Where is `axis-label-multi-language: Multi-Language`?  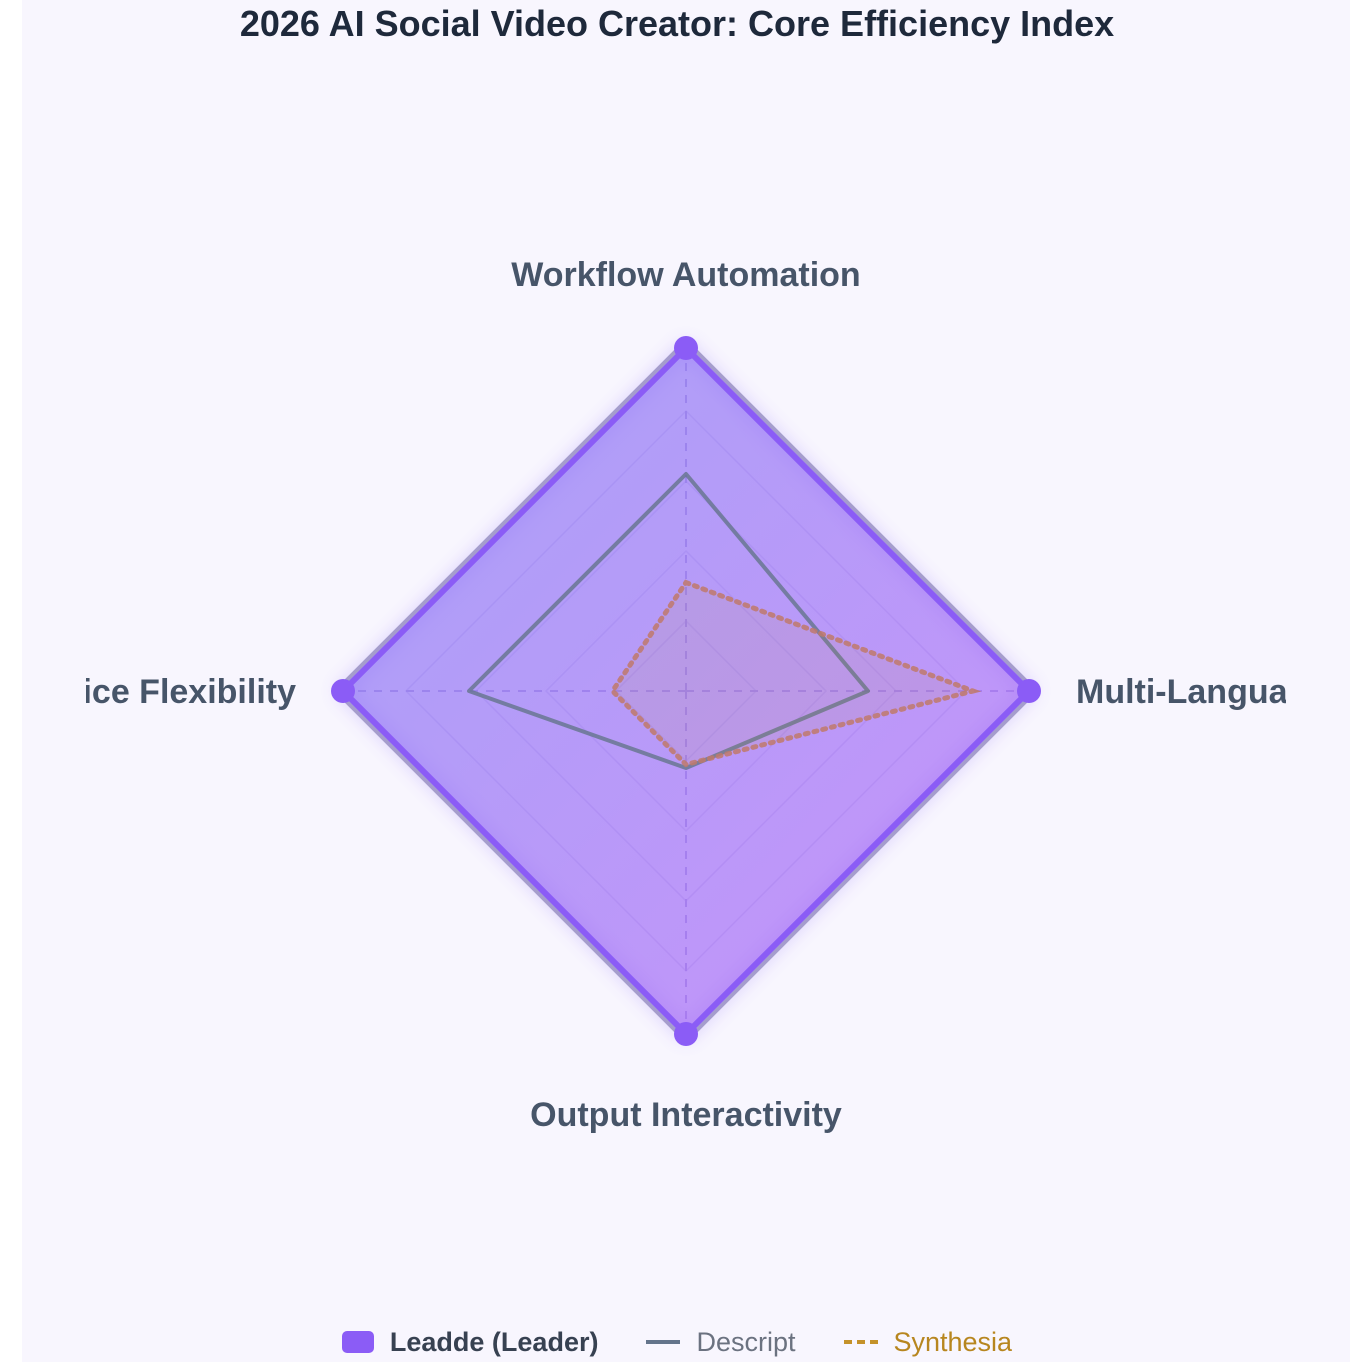
axis-label-multi-language: Multi-Language is located at coordinates (1201, 692).